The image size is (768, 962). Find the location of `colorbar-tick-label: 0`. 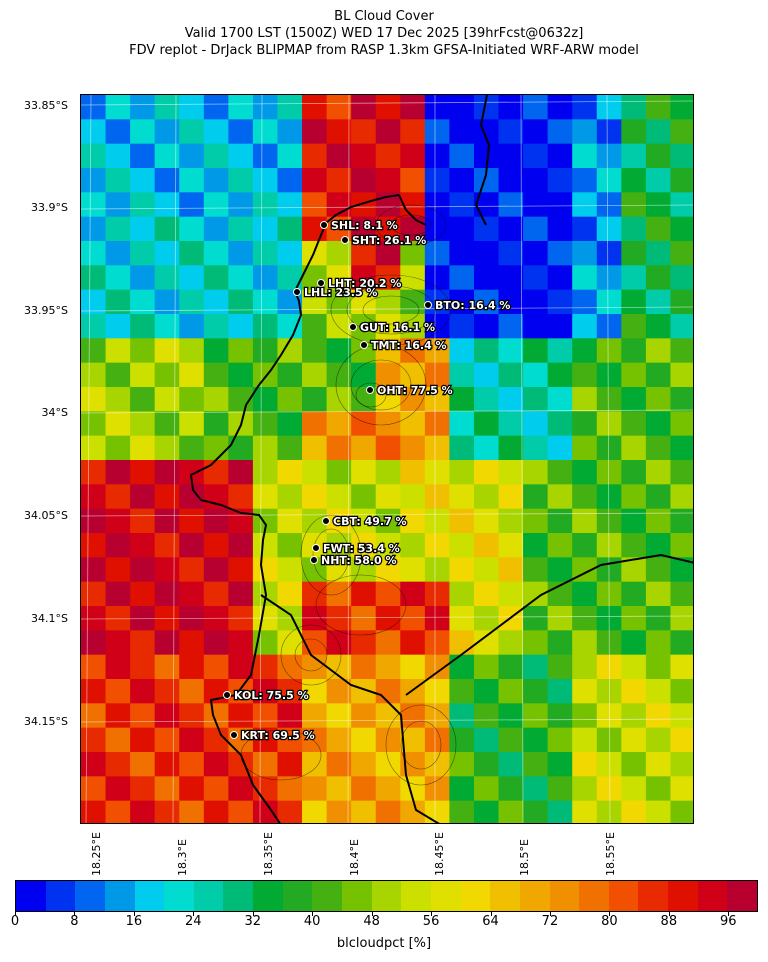

colorbar-tick-label: 0 is located at coordinates (15, 921).